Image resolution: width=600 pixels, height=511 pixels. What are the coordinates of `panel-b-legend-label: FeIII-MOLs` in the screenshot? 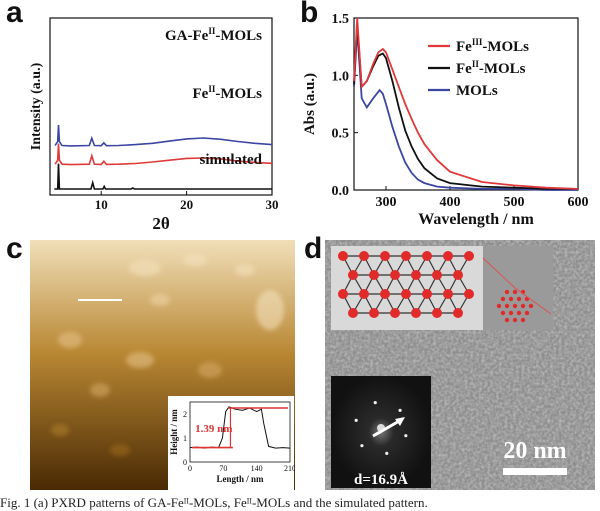 It's located at (492, 46).